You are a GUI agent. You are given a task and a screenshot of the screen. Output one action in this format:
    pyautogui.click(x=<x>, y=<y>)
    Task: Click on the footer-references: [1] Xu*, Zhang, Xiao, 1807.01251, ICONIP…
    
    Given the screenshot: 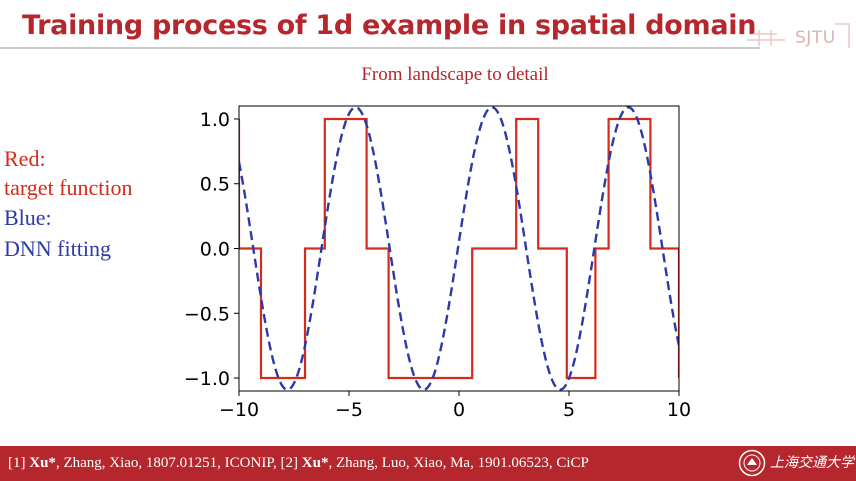 What is the action you would take?
    pyautogui.click(x=298, y=463)
    